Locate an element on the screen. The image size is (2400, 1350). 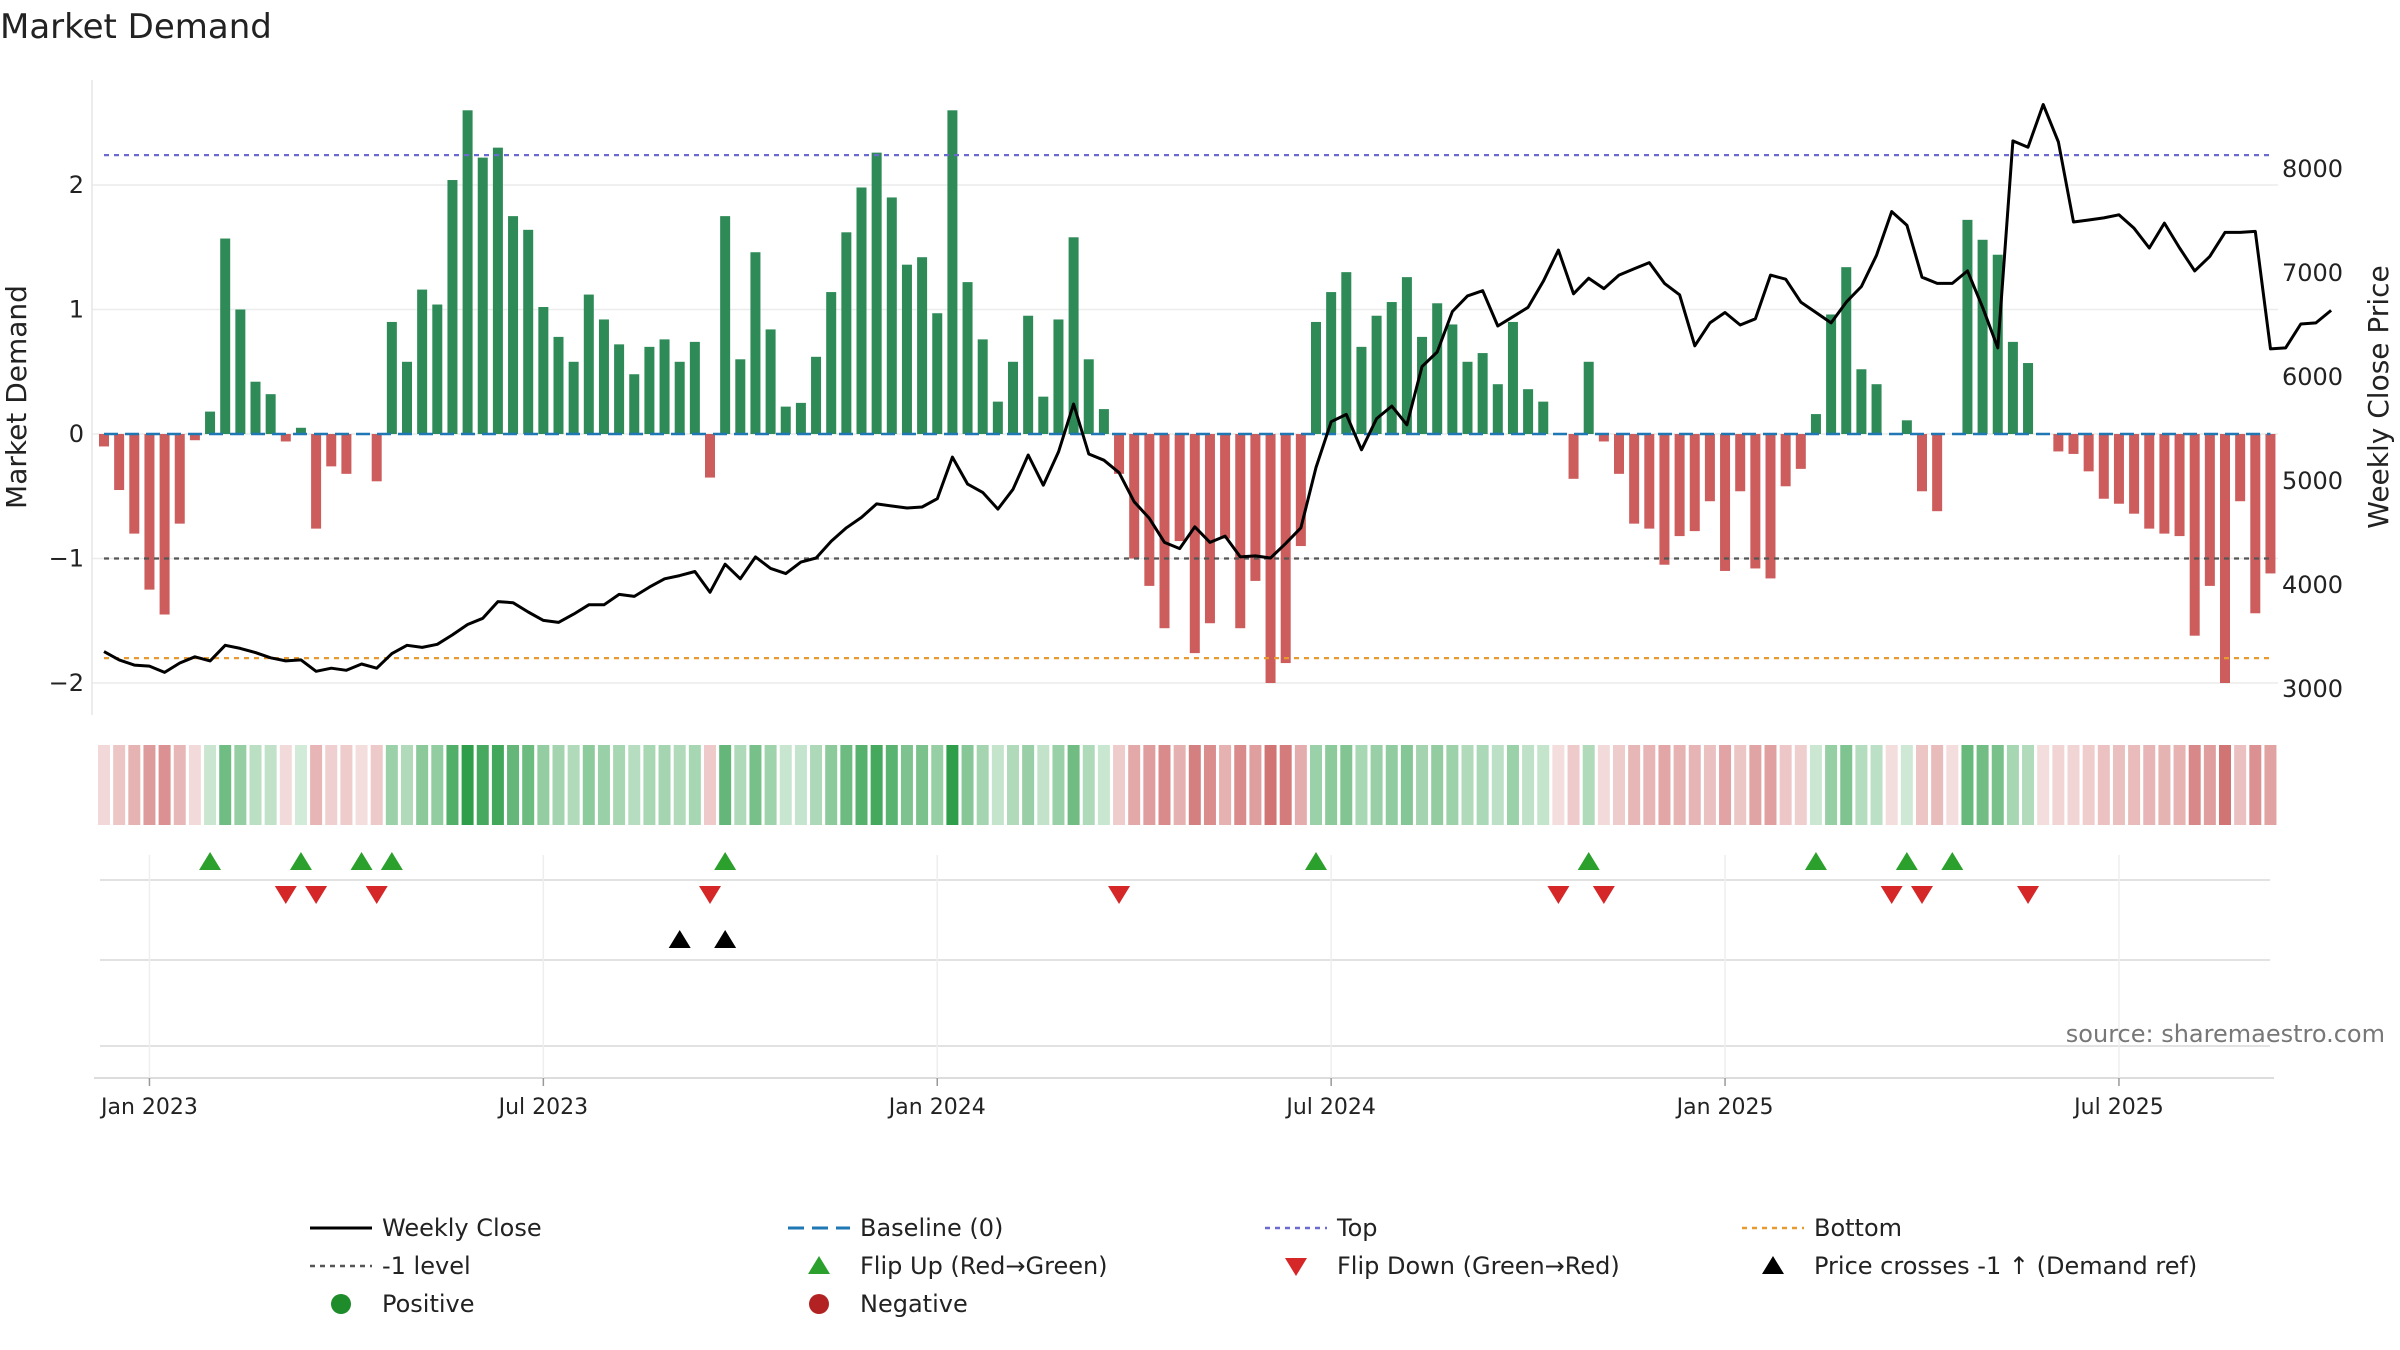
legend-label: Bottom is located at coordinates (1858, 1228).